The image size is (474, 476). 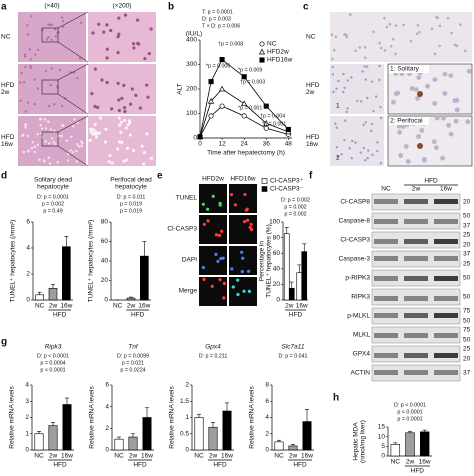 What do you see at coordinates (171, 7) in the screenshot?
I see `panel-letter: b` at bounding box center [171, 7].